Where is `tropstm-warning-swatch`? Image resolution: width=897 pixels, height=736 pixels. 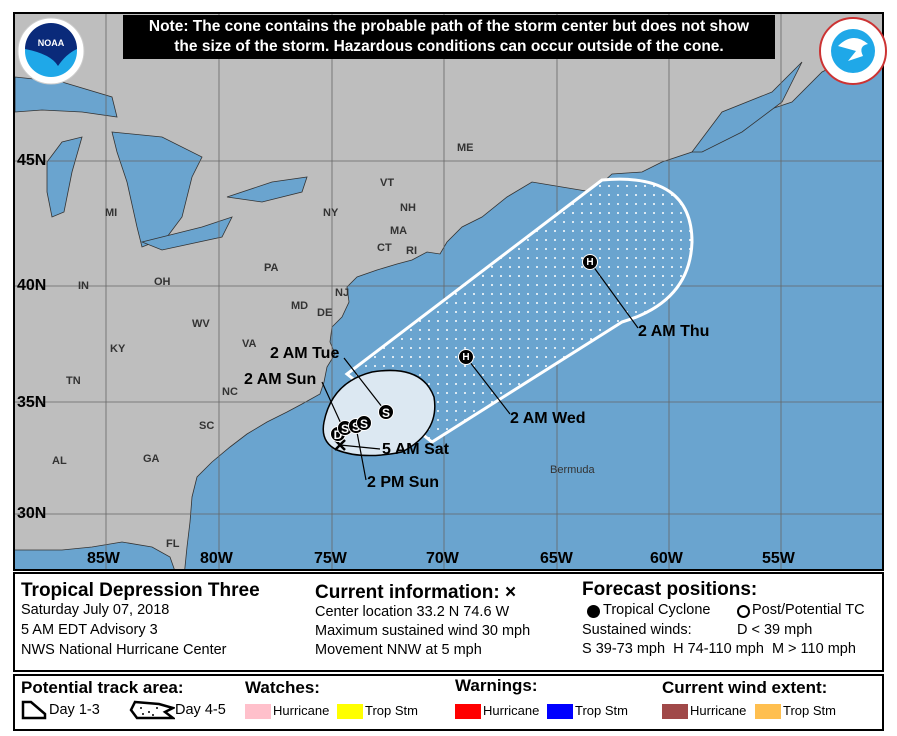 tropstm-warning-swatch is located at coordinates (560, 711).